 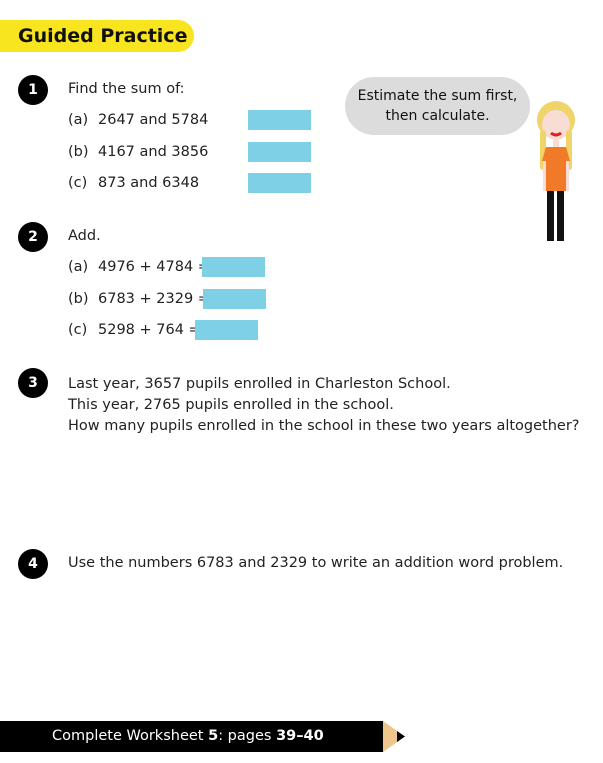 What do you see at coordinates (84, 236) in the screenshot?
I see `question-prompt: Add.` at bounding box center [84, 236].